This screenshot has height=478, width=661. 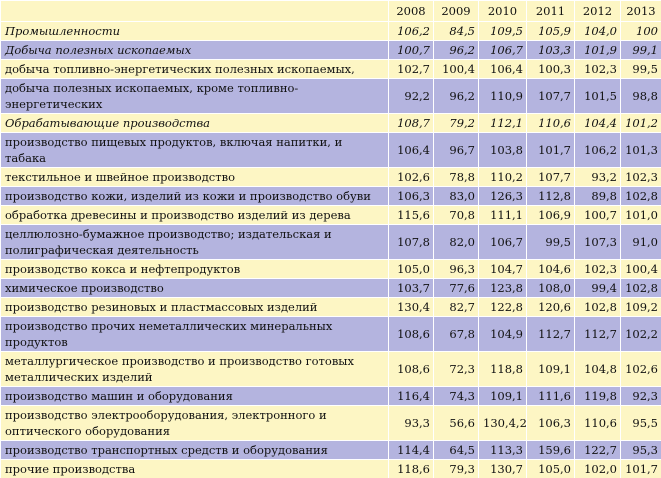 What do you see at coordinates (597, 196) in the screenshot?
I see `value-cell: 89,8` at bounding box center [597, 196].